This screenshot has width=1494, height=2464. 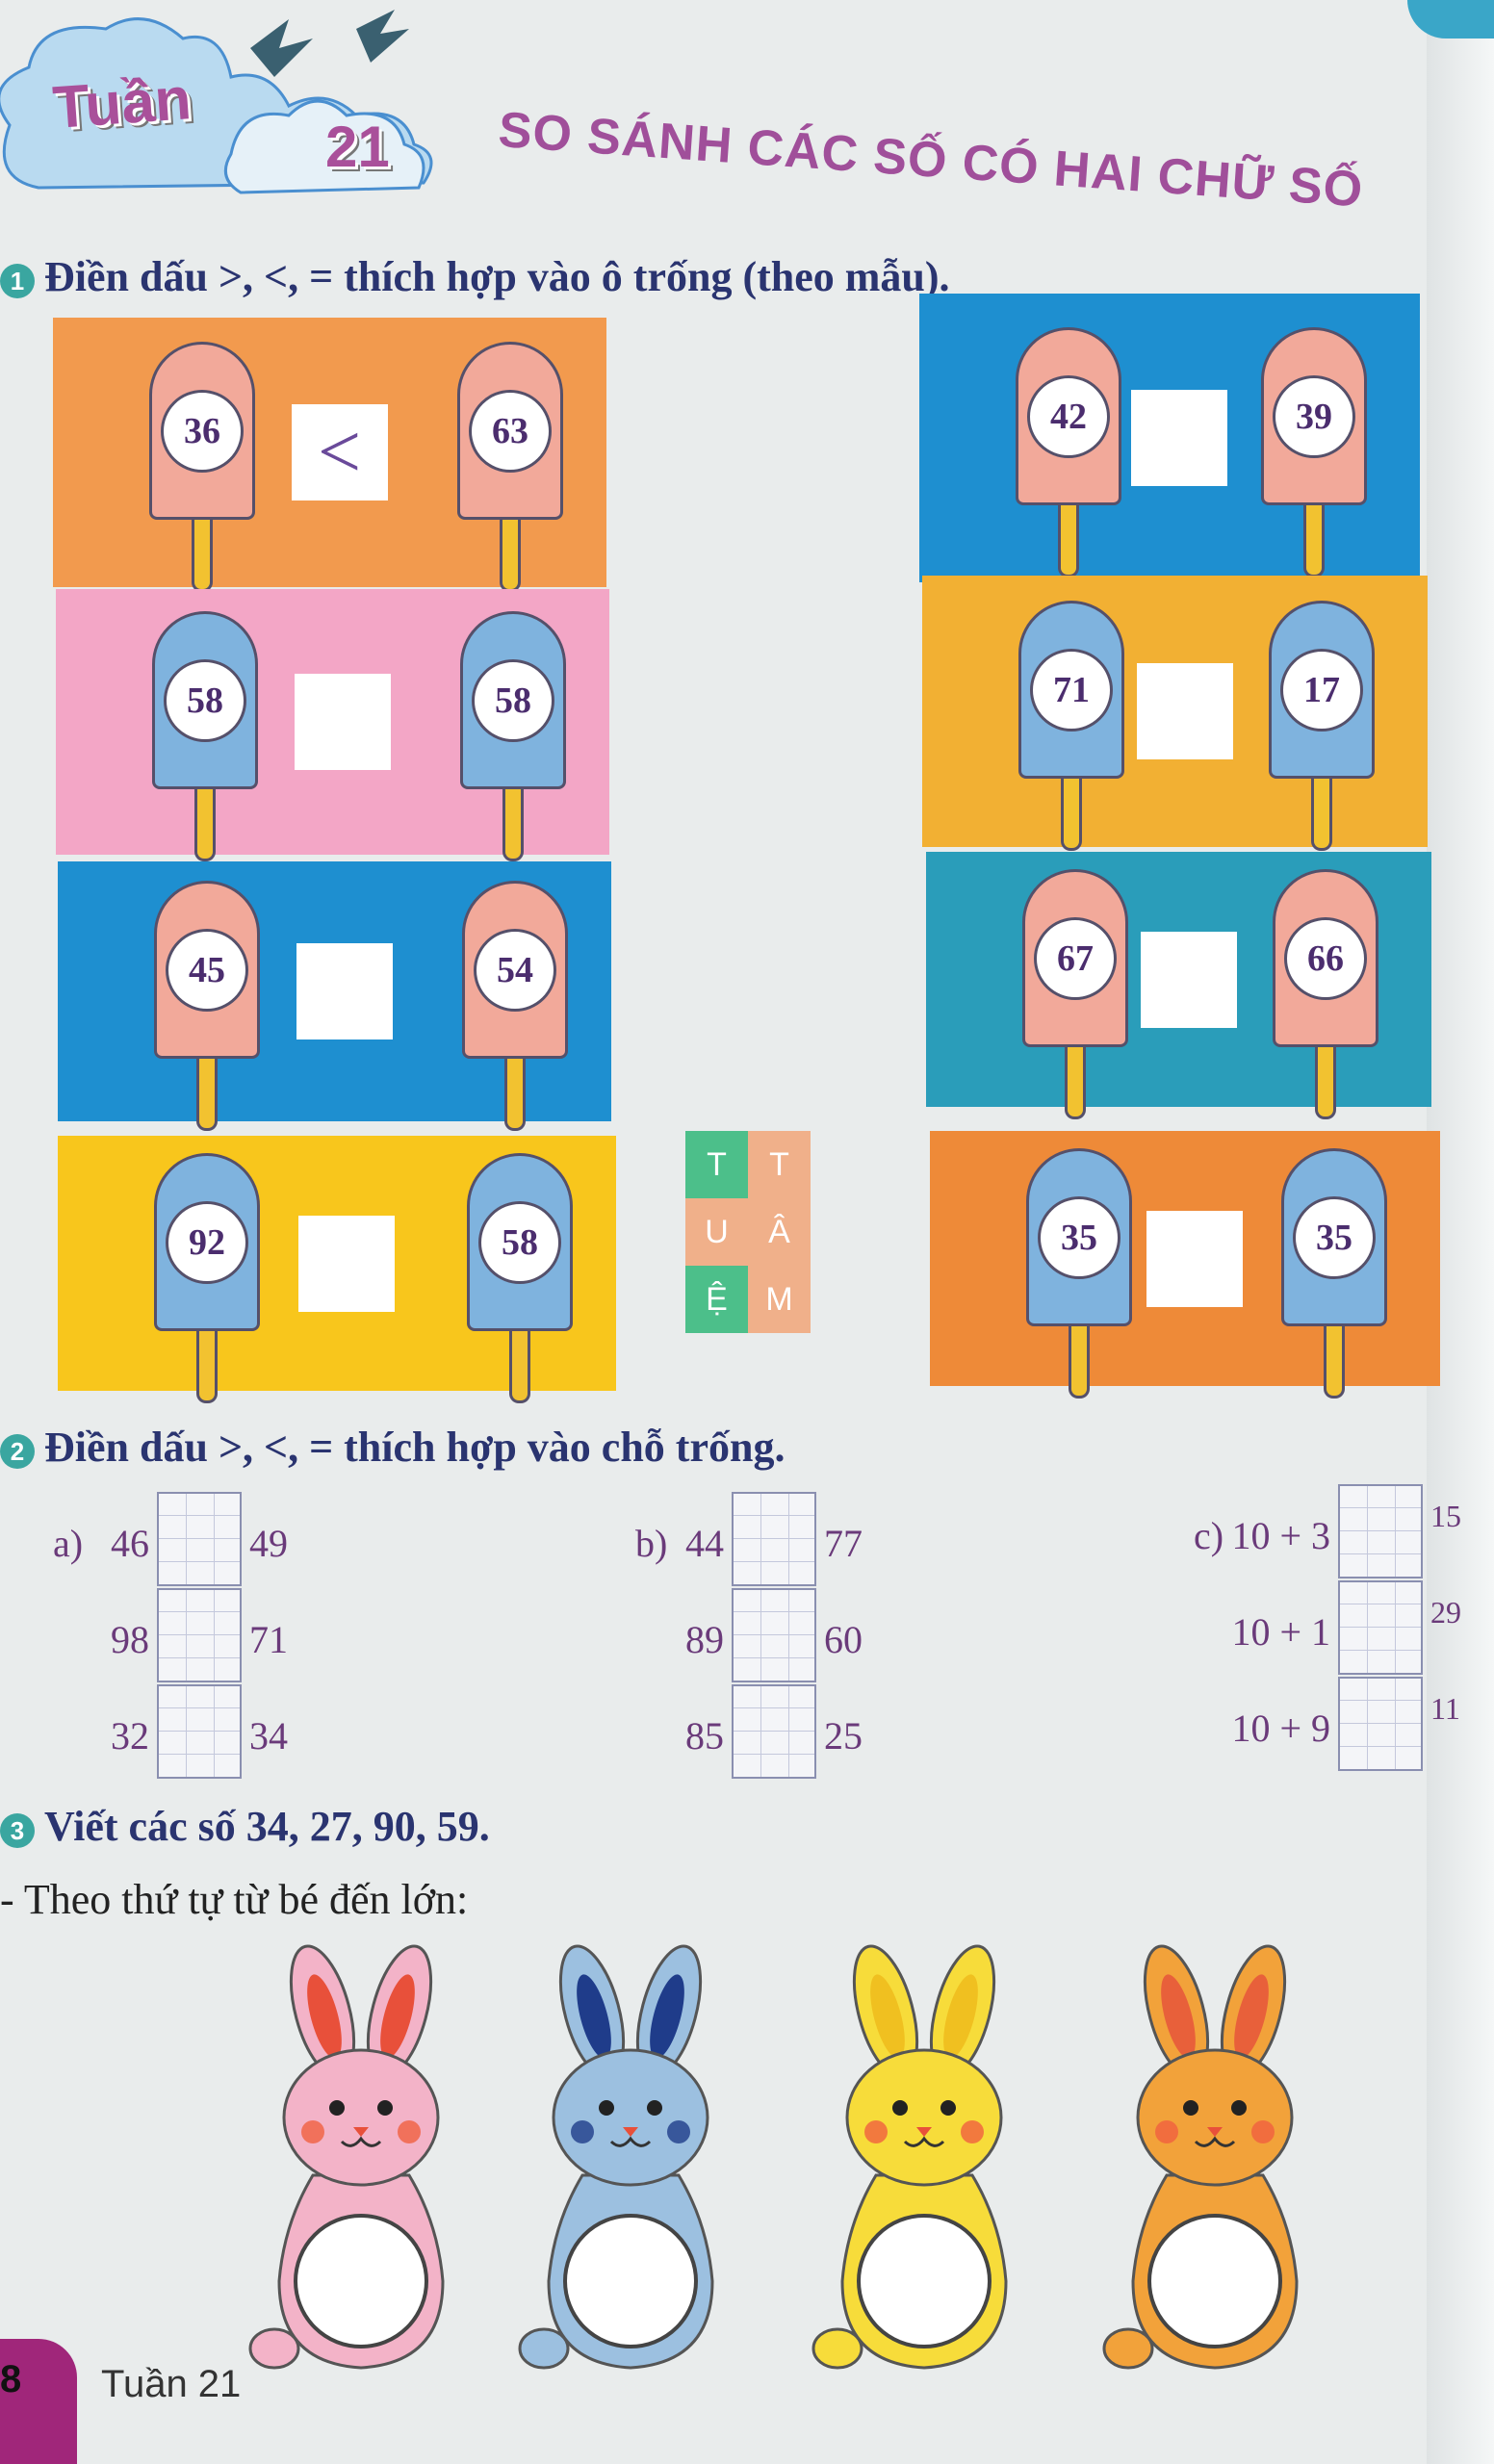 I want to click on popsicle-number: 54, so click(x=515, y=970).